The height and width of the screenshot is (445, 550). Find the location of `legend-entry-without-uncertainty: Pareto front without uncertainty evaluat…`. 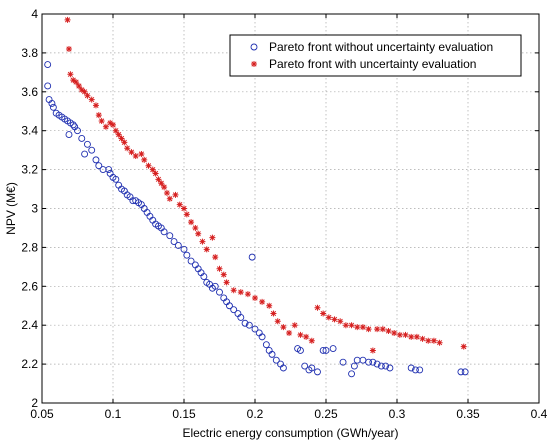

legend-entry-without-uncertainty: Pareto front without uncertainty evaluat… is located at coordinates (381, 47).